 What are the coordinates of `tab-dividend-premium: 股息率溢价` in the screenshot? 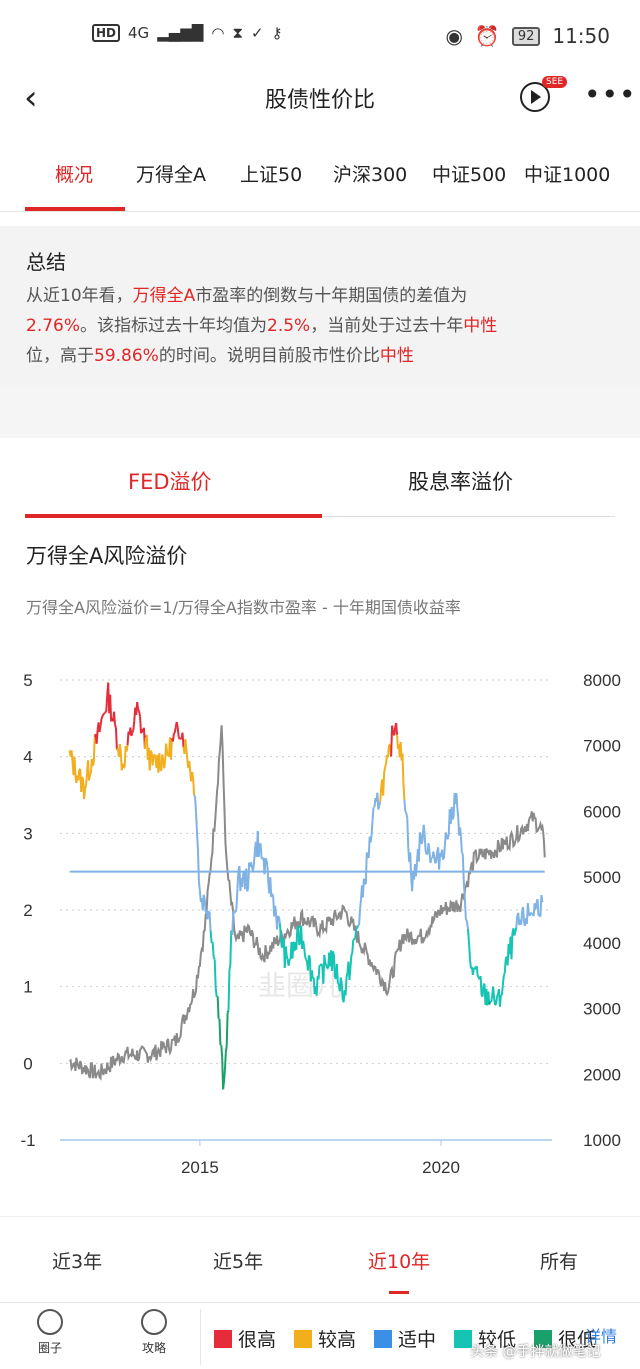 It's located at (460, 482).